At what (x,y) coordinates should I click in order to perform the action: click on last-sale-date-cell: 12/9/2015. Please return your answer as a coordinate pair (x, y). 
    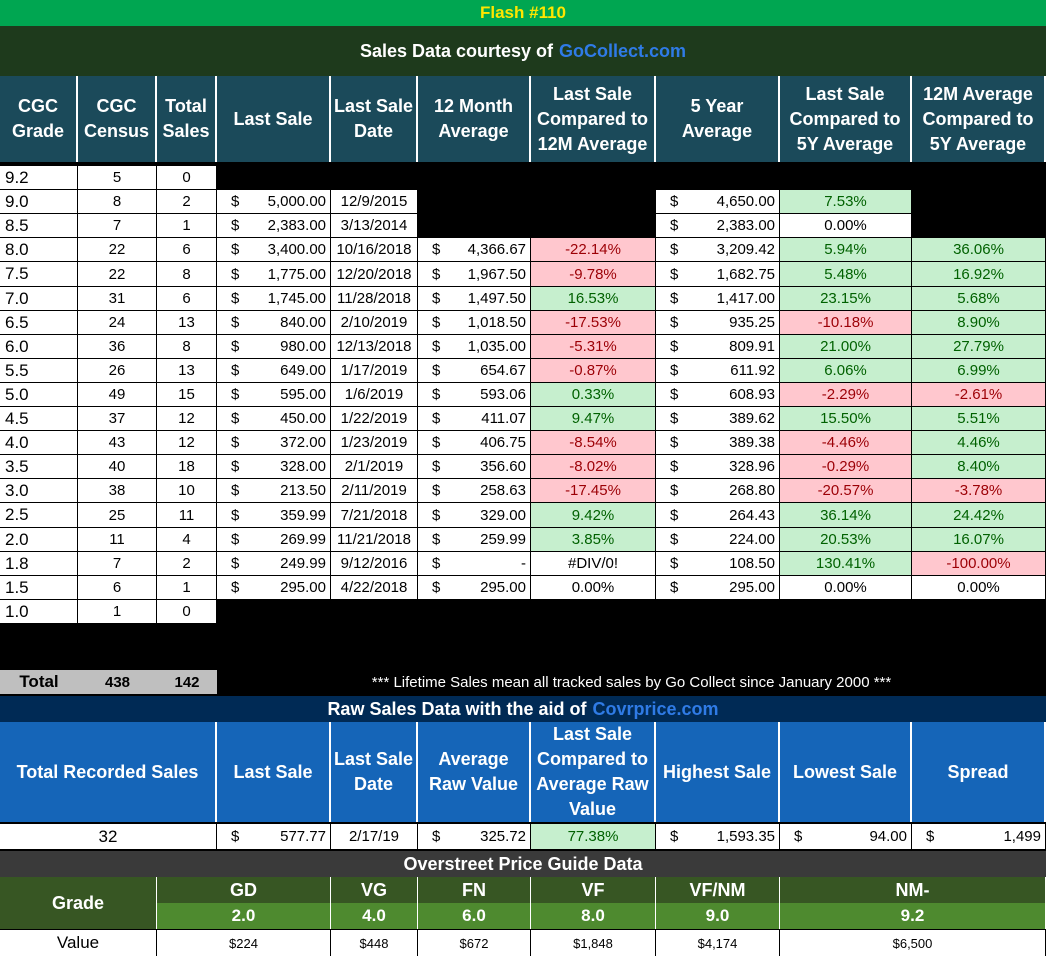
    Looking at the image, I should click on (374, 202).